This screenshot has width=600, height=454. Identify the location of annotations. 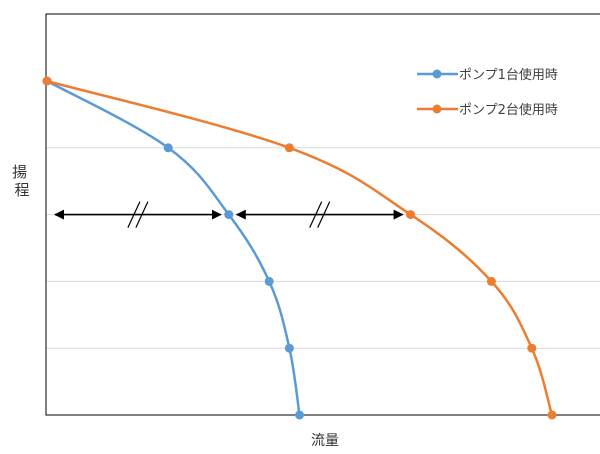
(229, 214).